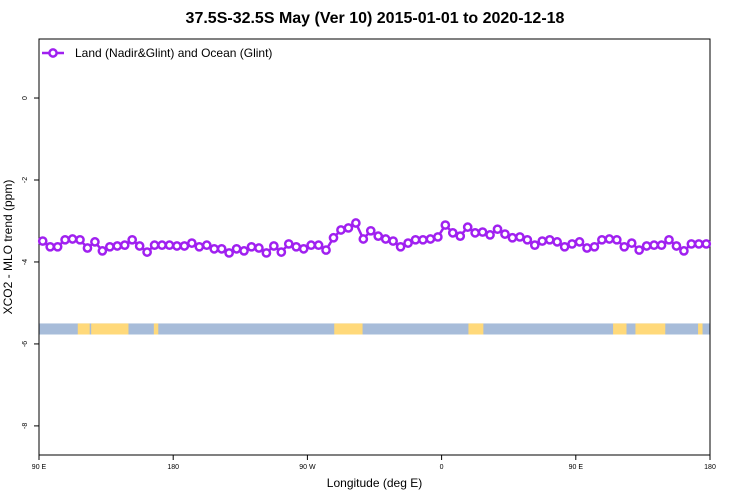 Image resolution: width=750 pixels, height=500 pixels. I want to click on y-tick-label: -2, so click(25, 180).